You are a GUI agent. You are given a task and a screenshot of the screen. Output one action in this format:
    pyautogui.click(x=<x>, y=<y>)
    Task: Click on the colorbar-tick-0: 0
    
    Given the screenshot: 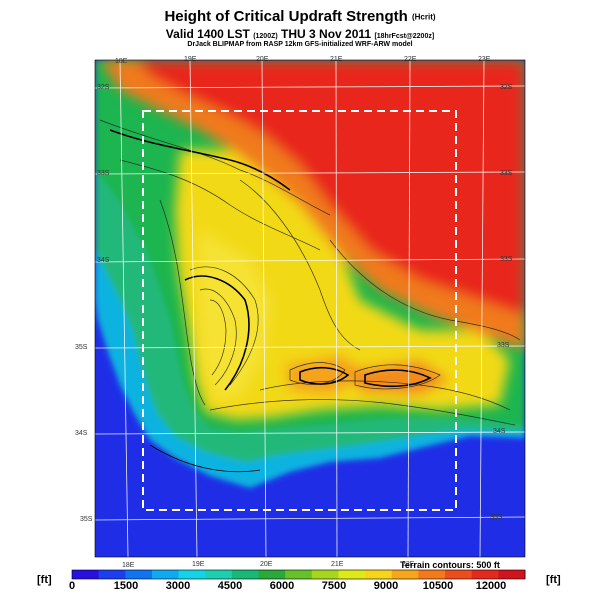 What is the action you would take?
    pyautogui.click(x=72, y=586)
    